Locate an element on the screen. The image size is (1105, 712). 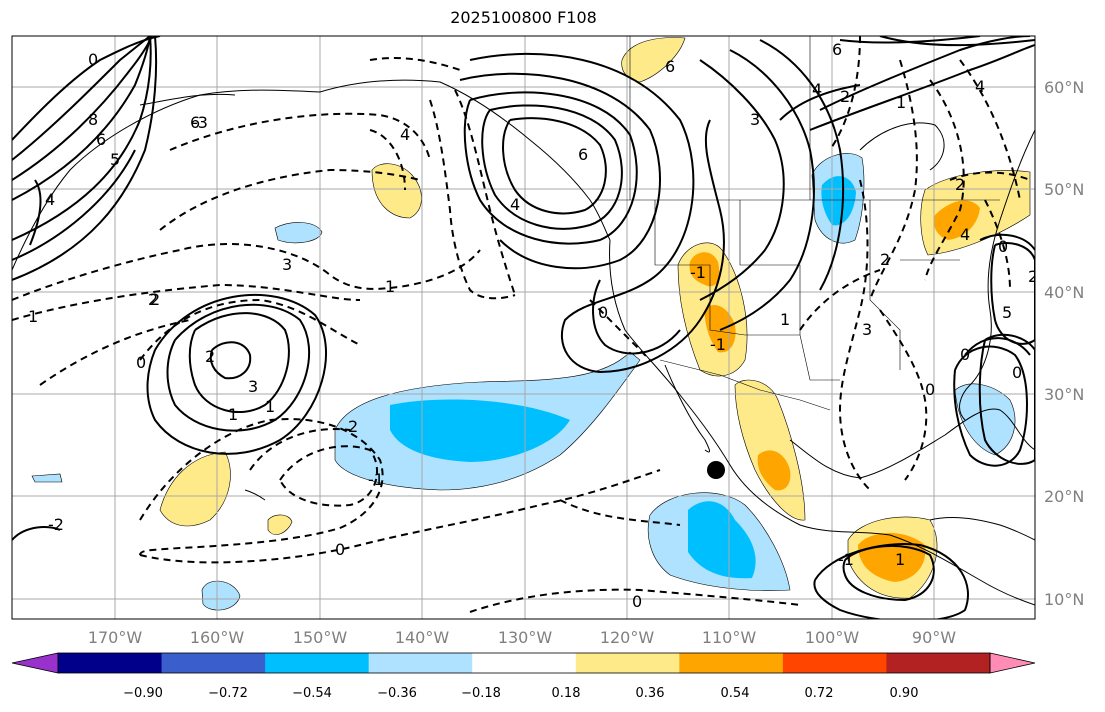
lat-label: 10°N is located at coordinates (1064, 599).